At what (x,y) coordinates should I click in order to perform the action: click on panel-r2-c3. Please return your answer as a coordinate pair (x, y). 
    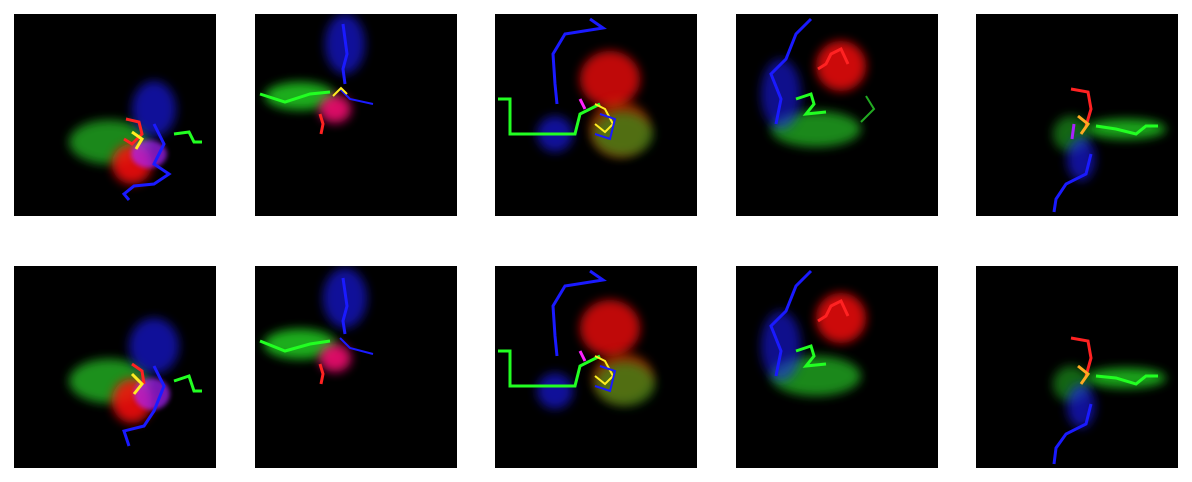
    Looking at the image, I should click on (596, 367).